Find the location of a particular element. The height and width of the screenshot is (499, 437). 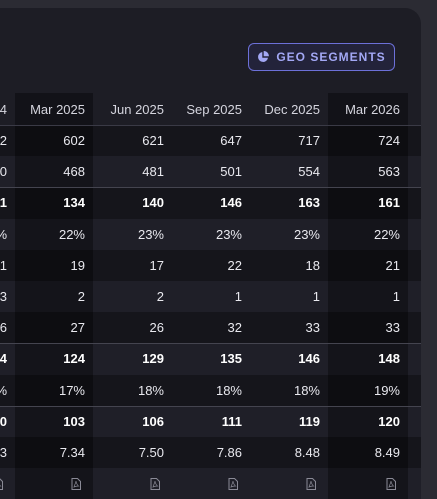

table-cell: 647 is located at coordinates (231, 141).